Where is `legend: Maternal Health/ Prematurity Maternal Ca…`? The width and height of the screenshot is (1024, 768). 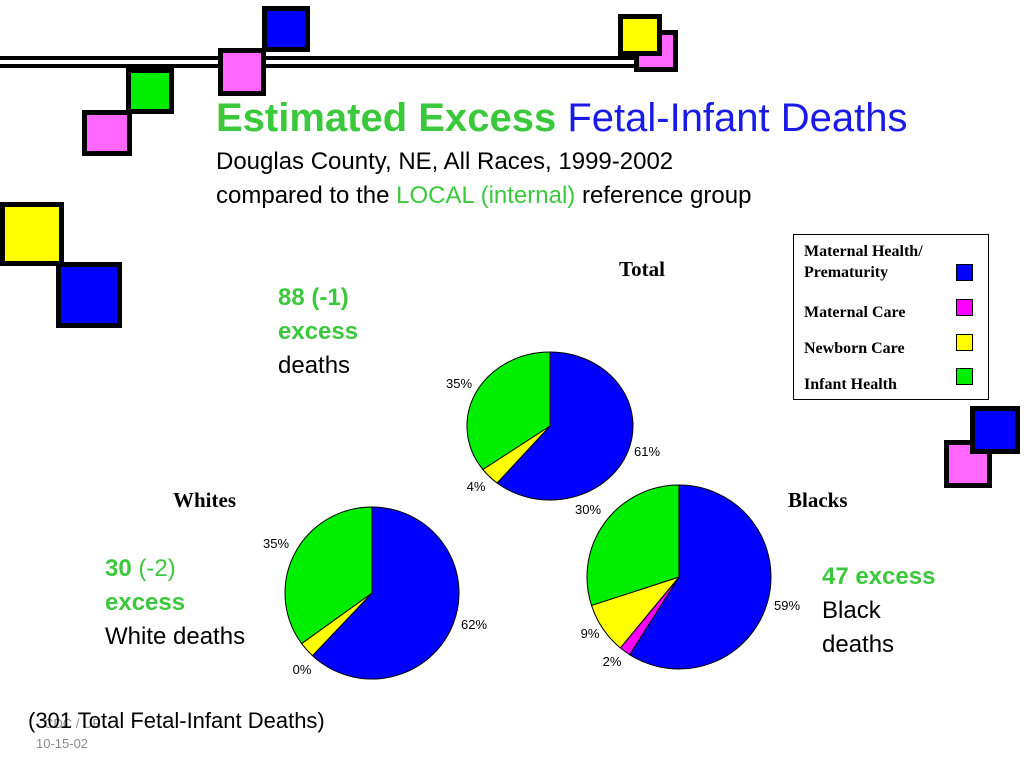
legend: Maternal Health/ Prematurity Maternal Ca… is located at coordinates (891, 317).